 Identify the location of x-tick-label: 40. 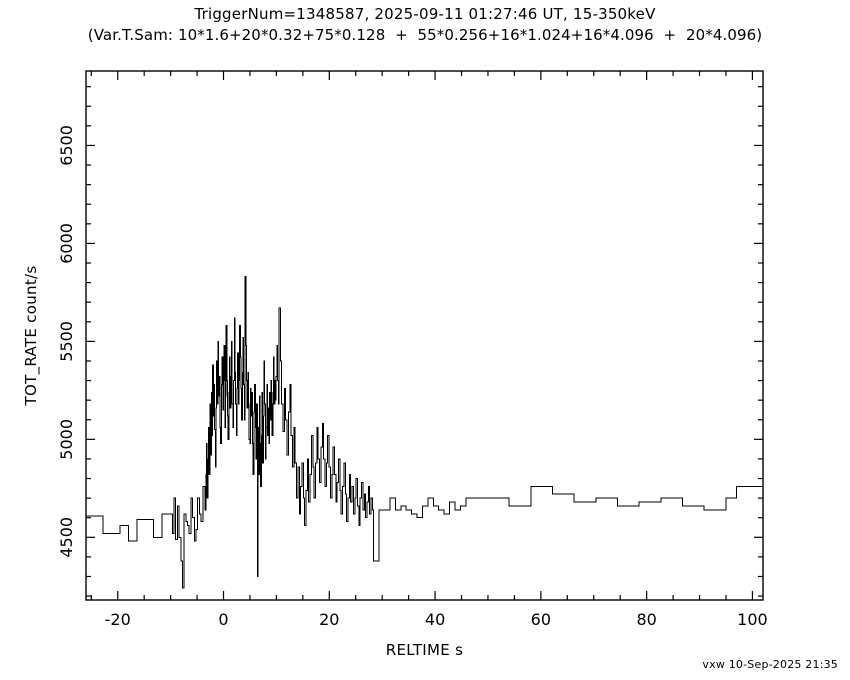
(435, 619).